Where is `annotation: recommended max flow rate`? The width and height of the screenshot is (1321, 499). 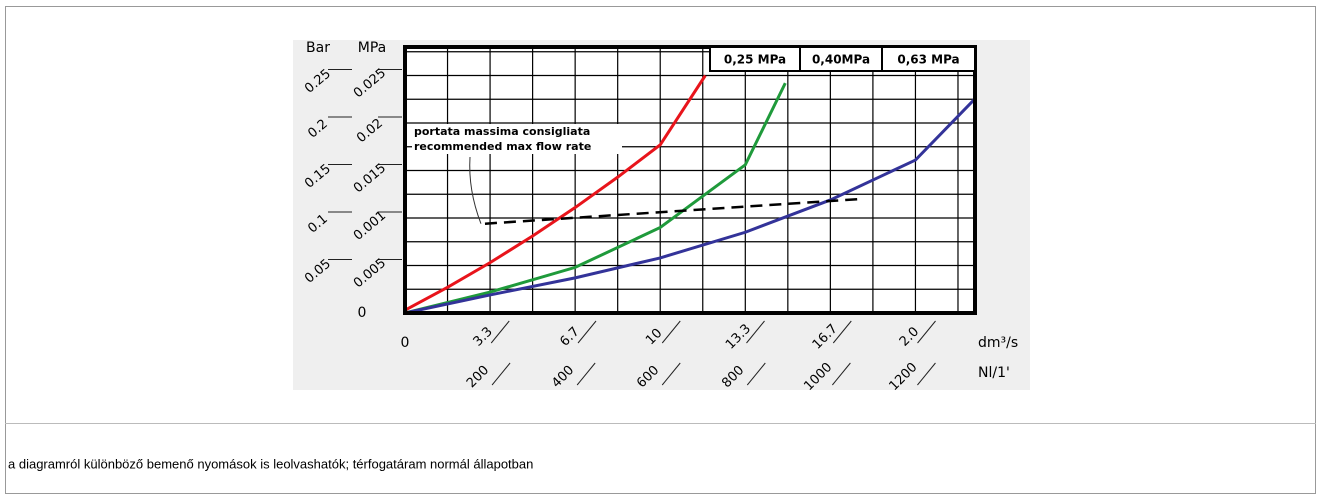 annotation: recommended max flow rate is located at coordinates (502, 146).